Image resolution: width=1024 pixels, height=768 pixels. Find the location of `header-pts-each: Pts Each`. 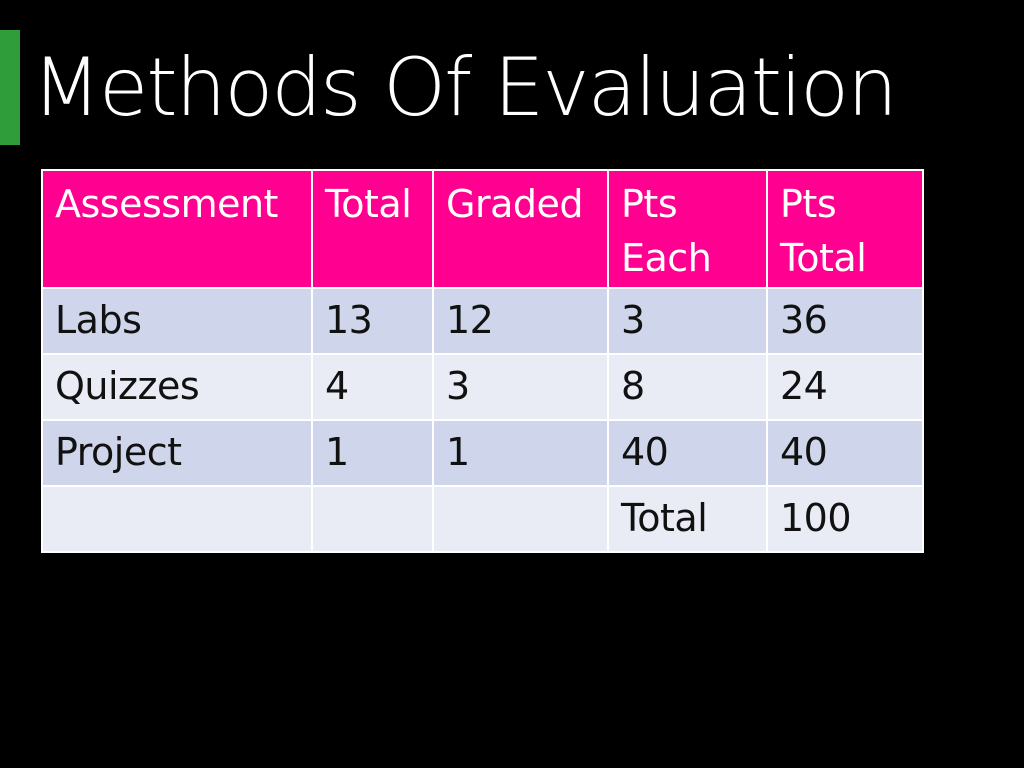

header-pts-each: Pts Each is located at coordinates (687, 229).